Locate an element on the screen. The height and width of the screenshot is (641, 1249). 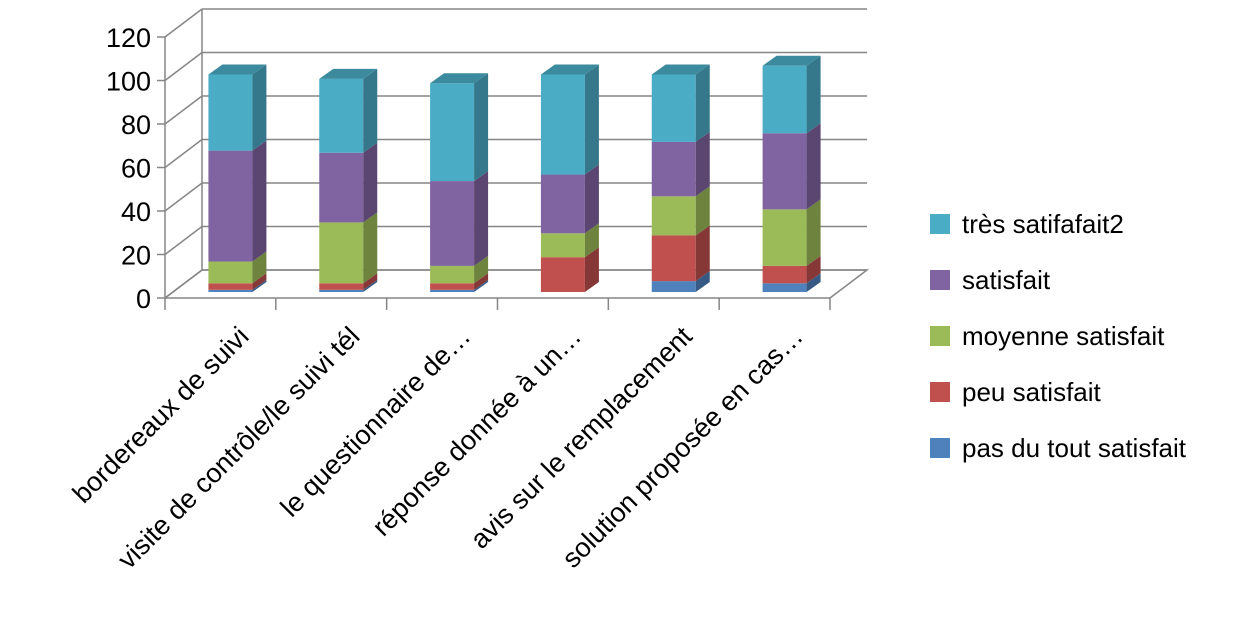
legend-label: peu satisfait is located at coordinates (1031, 391).